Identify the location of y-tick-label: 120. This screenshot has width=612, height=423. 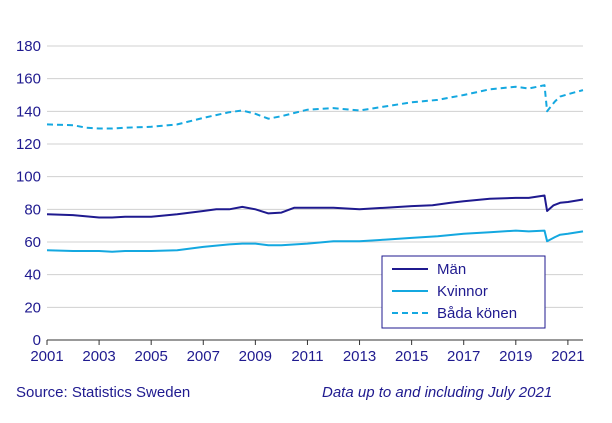
(28, 144).